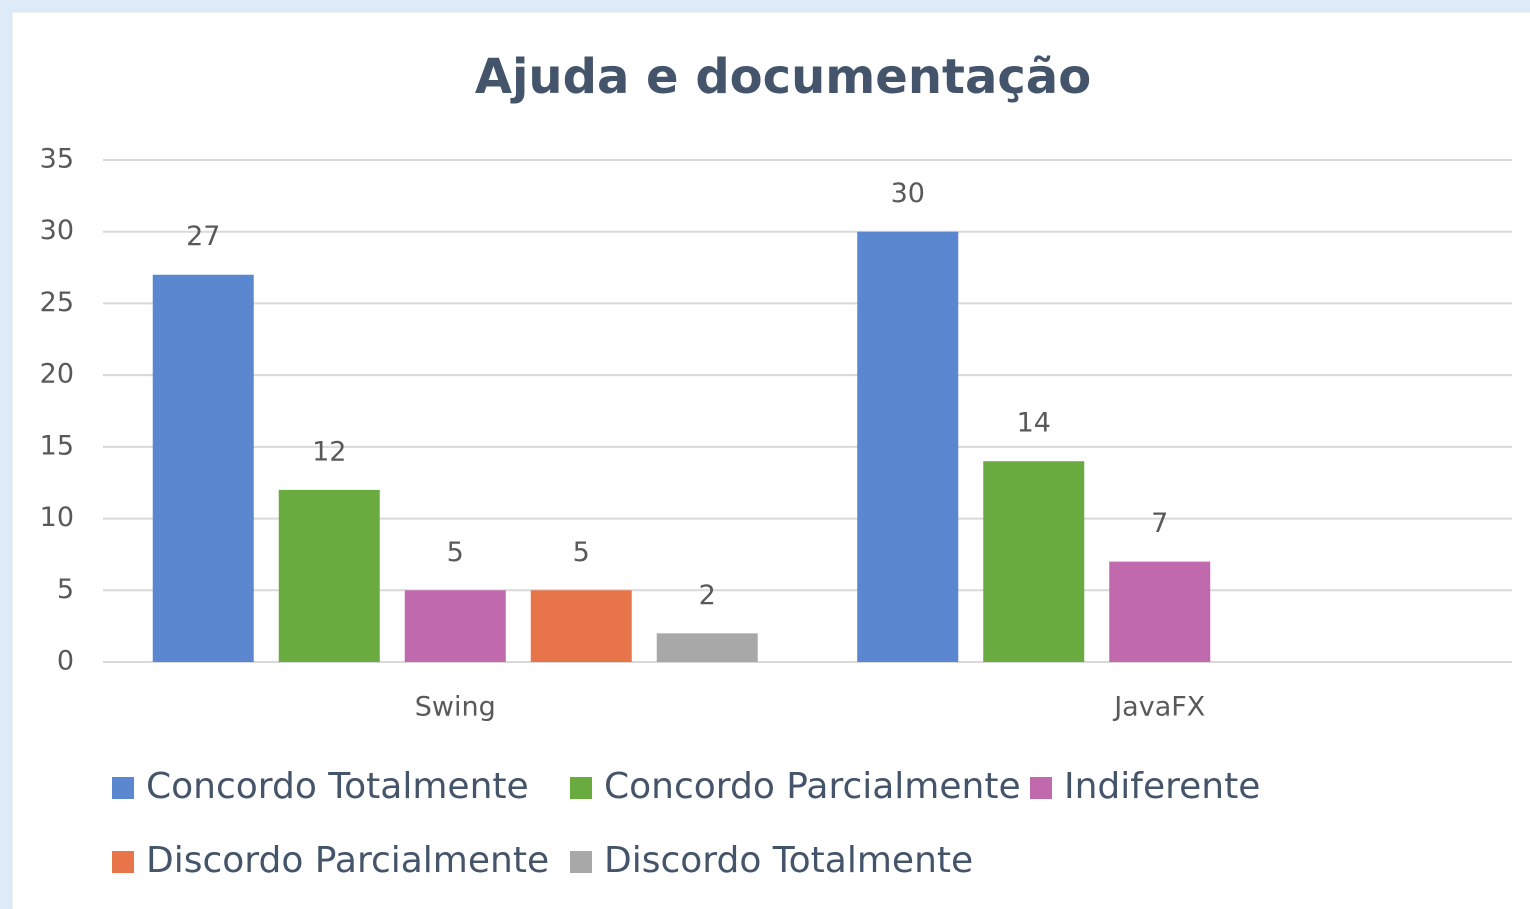 This screenshot has width=1530, height=909. I want to click on x-tick-label: JavaFX, so click(1158, 707).